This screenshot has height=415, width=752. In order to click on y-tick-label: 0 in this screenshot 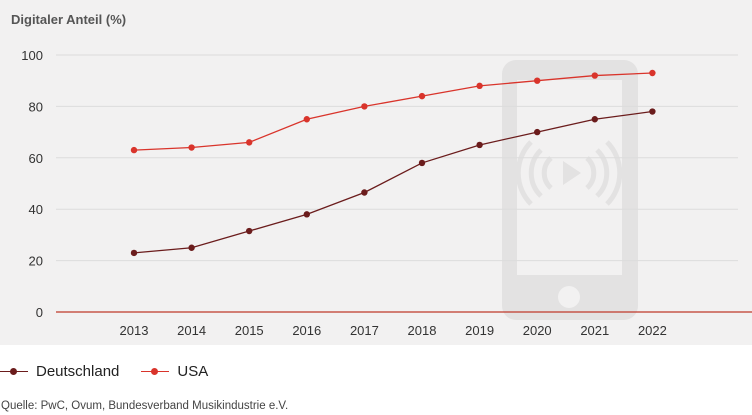, I will do `click(39, 312)`.